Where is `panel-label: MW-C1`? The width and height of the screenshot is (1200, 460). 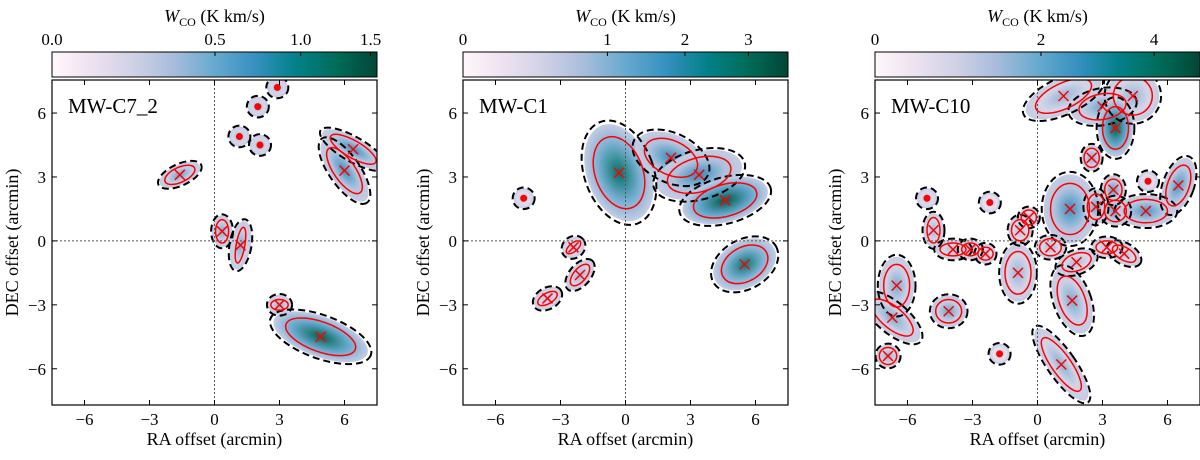
panel-label: MW-C1 is located at coordinates (513, 106).